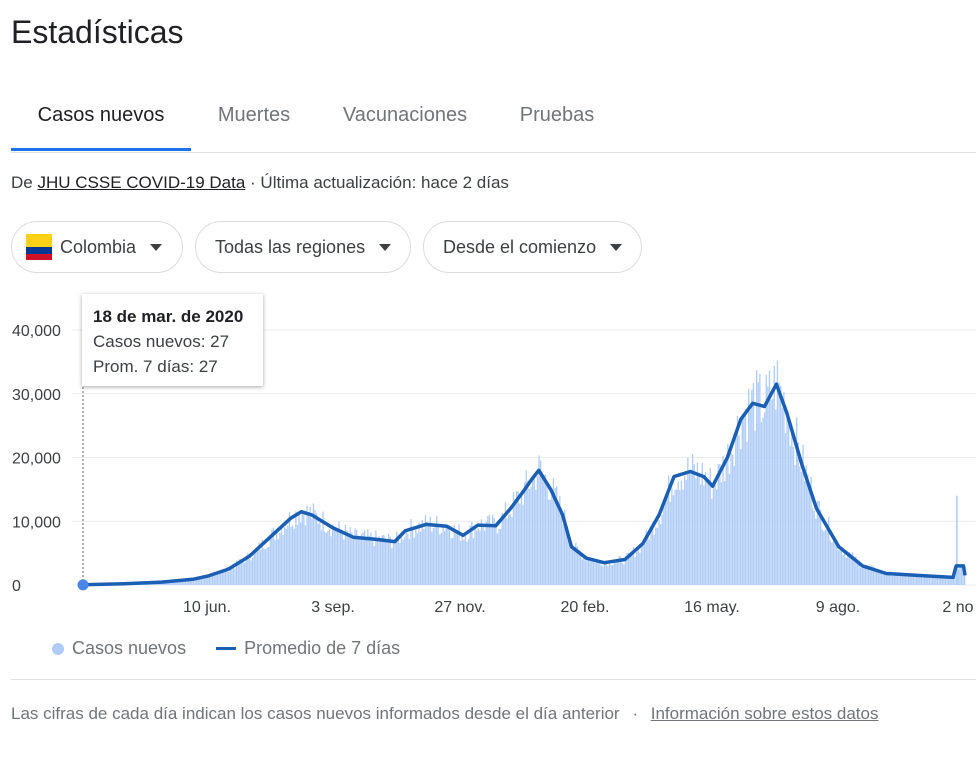 The width and height of the screenshot is (976, 781). I want to click on y-tick-label: 40,000, so click(36, 331).